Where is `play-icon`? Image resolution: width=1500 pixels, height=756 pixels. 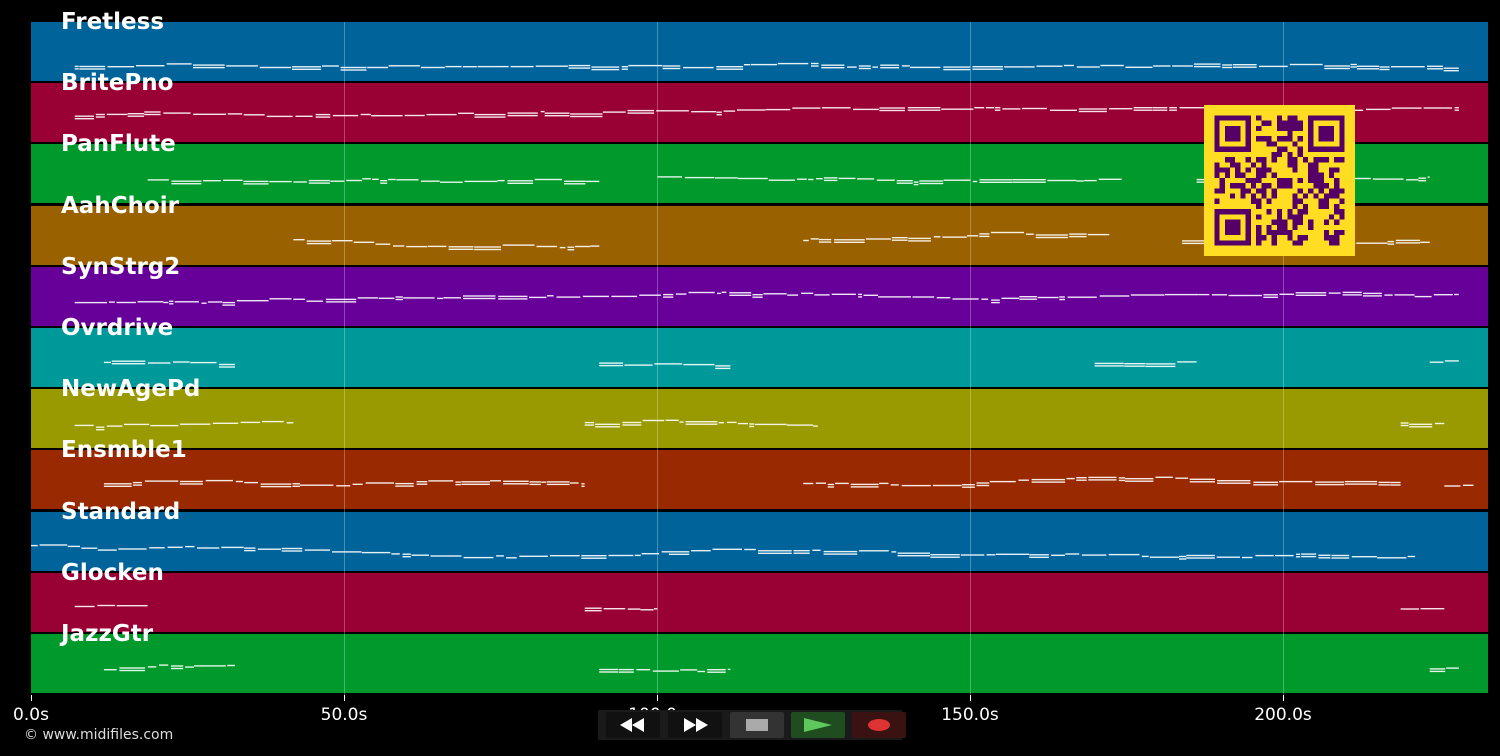
play-icon is located at coordinates (818, 725).